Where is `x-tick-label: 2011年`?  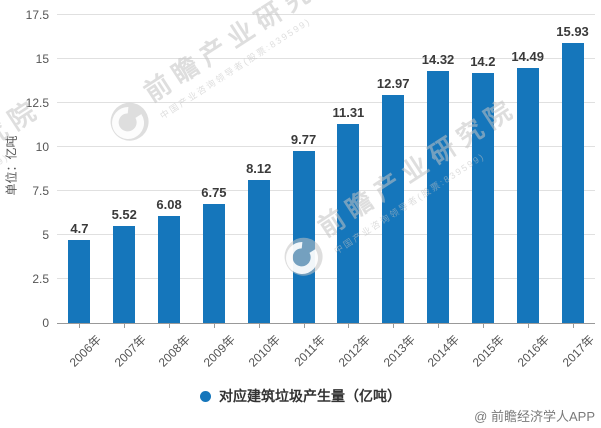 x-tick-label: 2011年 is located at coordinates (309, 351).